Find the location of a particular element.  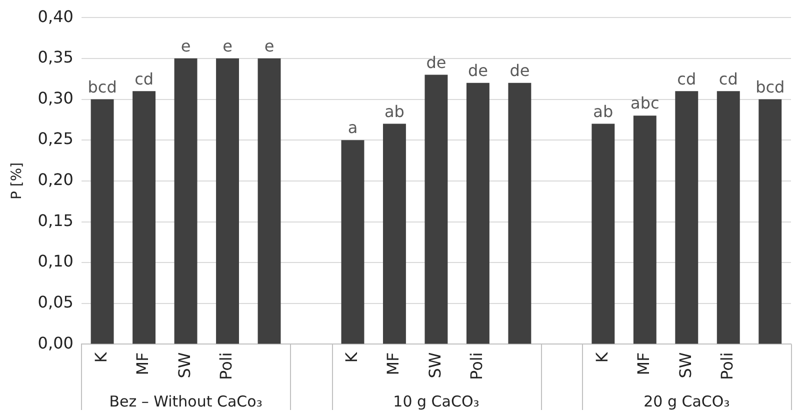

text: Bez – Without CaCo₃ is located at coordinates (185, 401).